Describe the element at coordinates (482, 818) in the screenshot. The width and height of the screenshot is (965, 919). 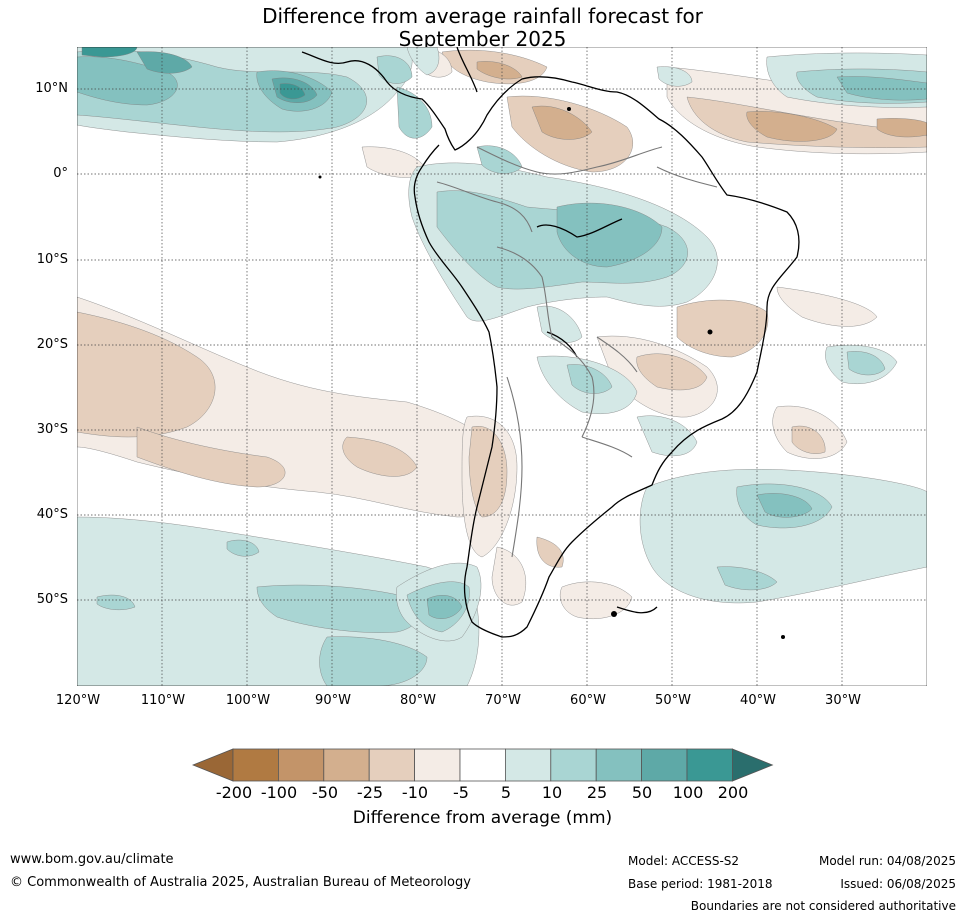
I see `colorbar-title: Difference from average (mm)` at that location.